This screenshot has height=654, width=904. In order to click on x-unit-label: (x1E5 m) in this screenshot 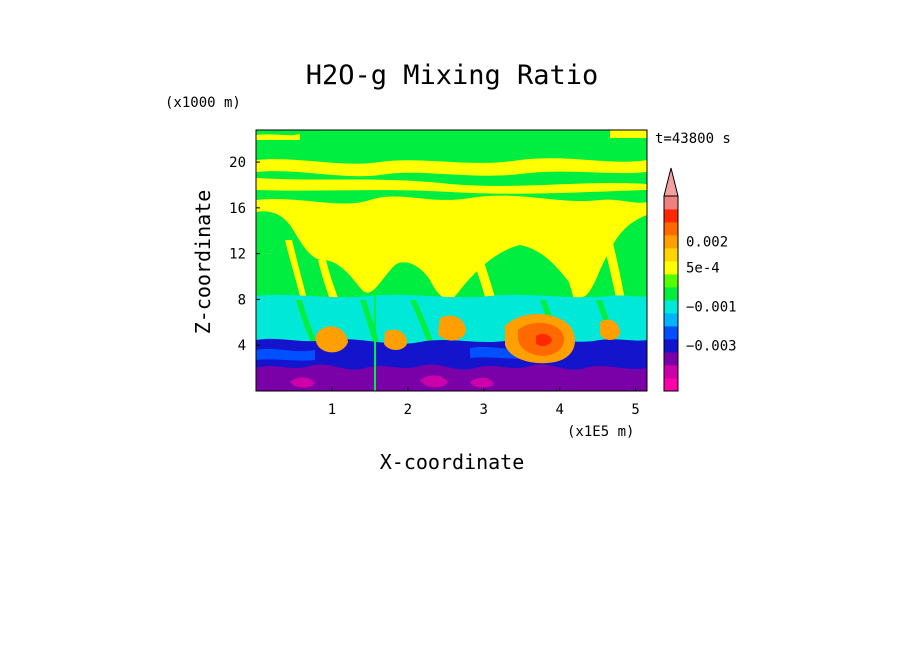, I will do `click(600, 432)`.